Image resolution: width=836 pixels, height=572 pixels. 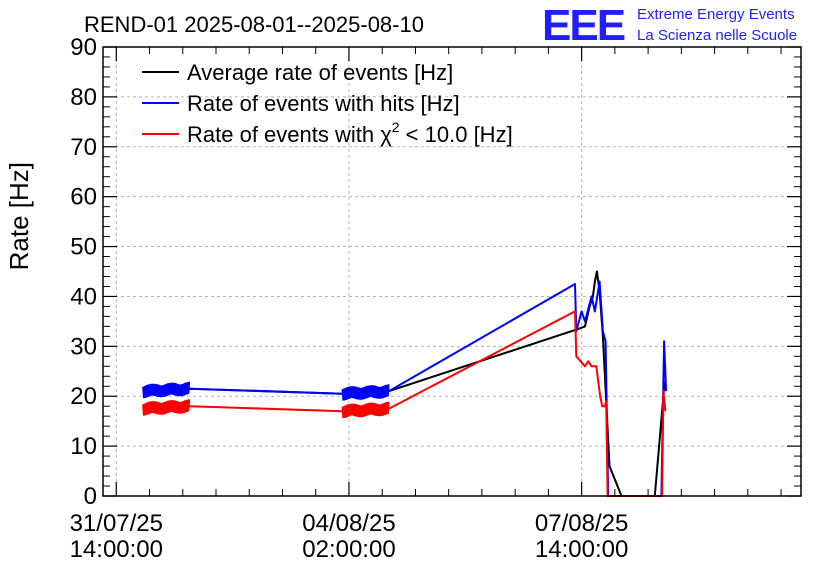 What do you see at coordinates (716, 14) in the screenshot?
I see `logo-line-1: Extreme Energy Events` at bounding box center [716, 14].